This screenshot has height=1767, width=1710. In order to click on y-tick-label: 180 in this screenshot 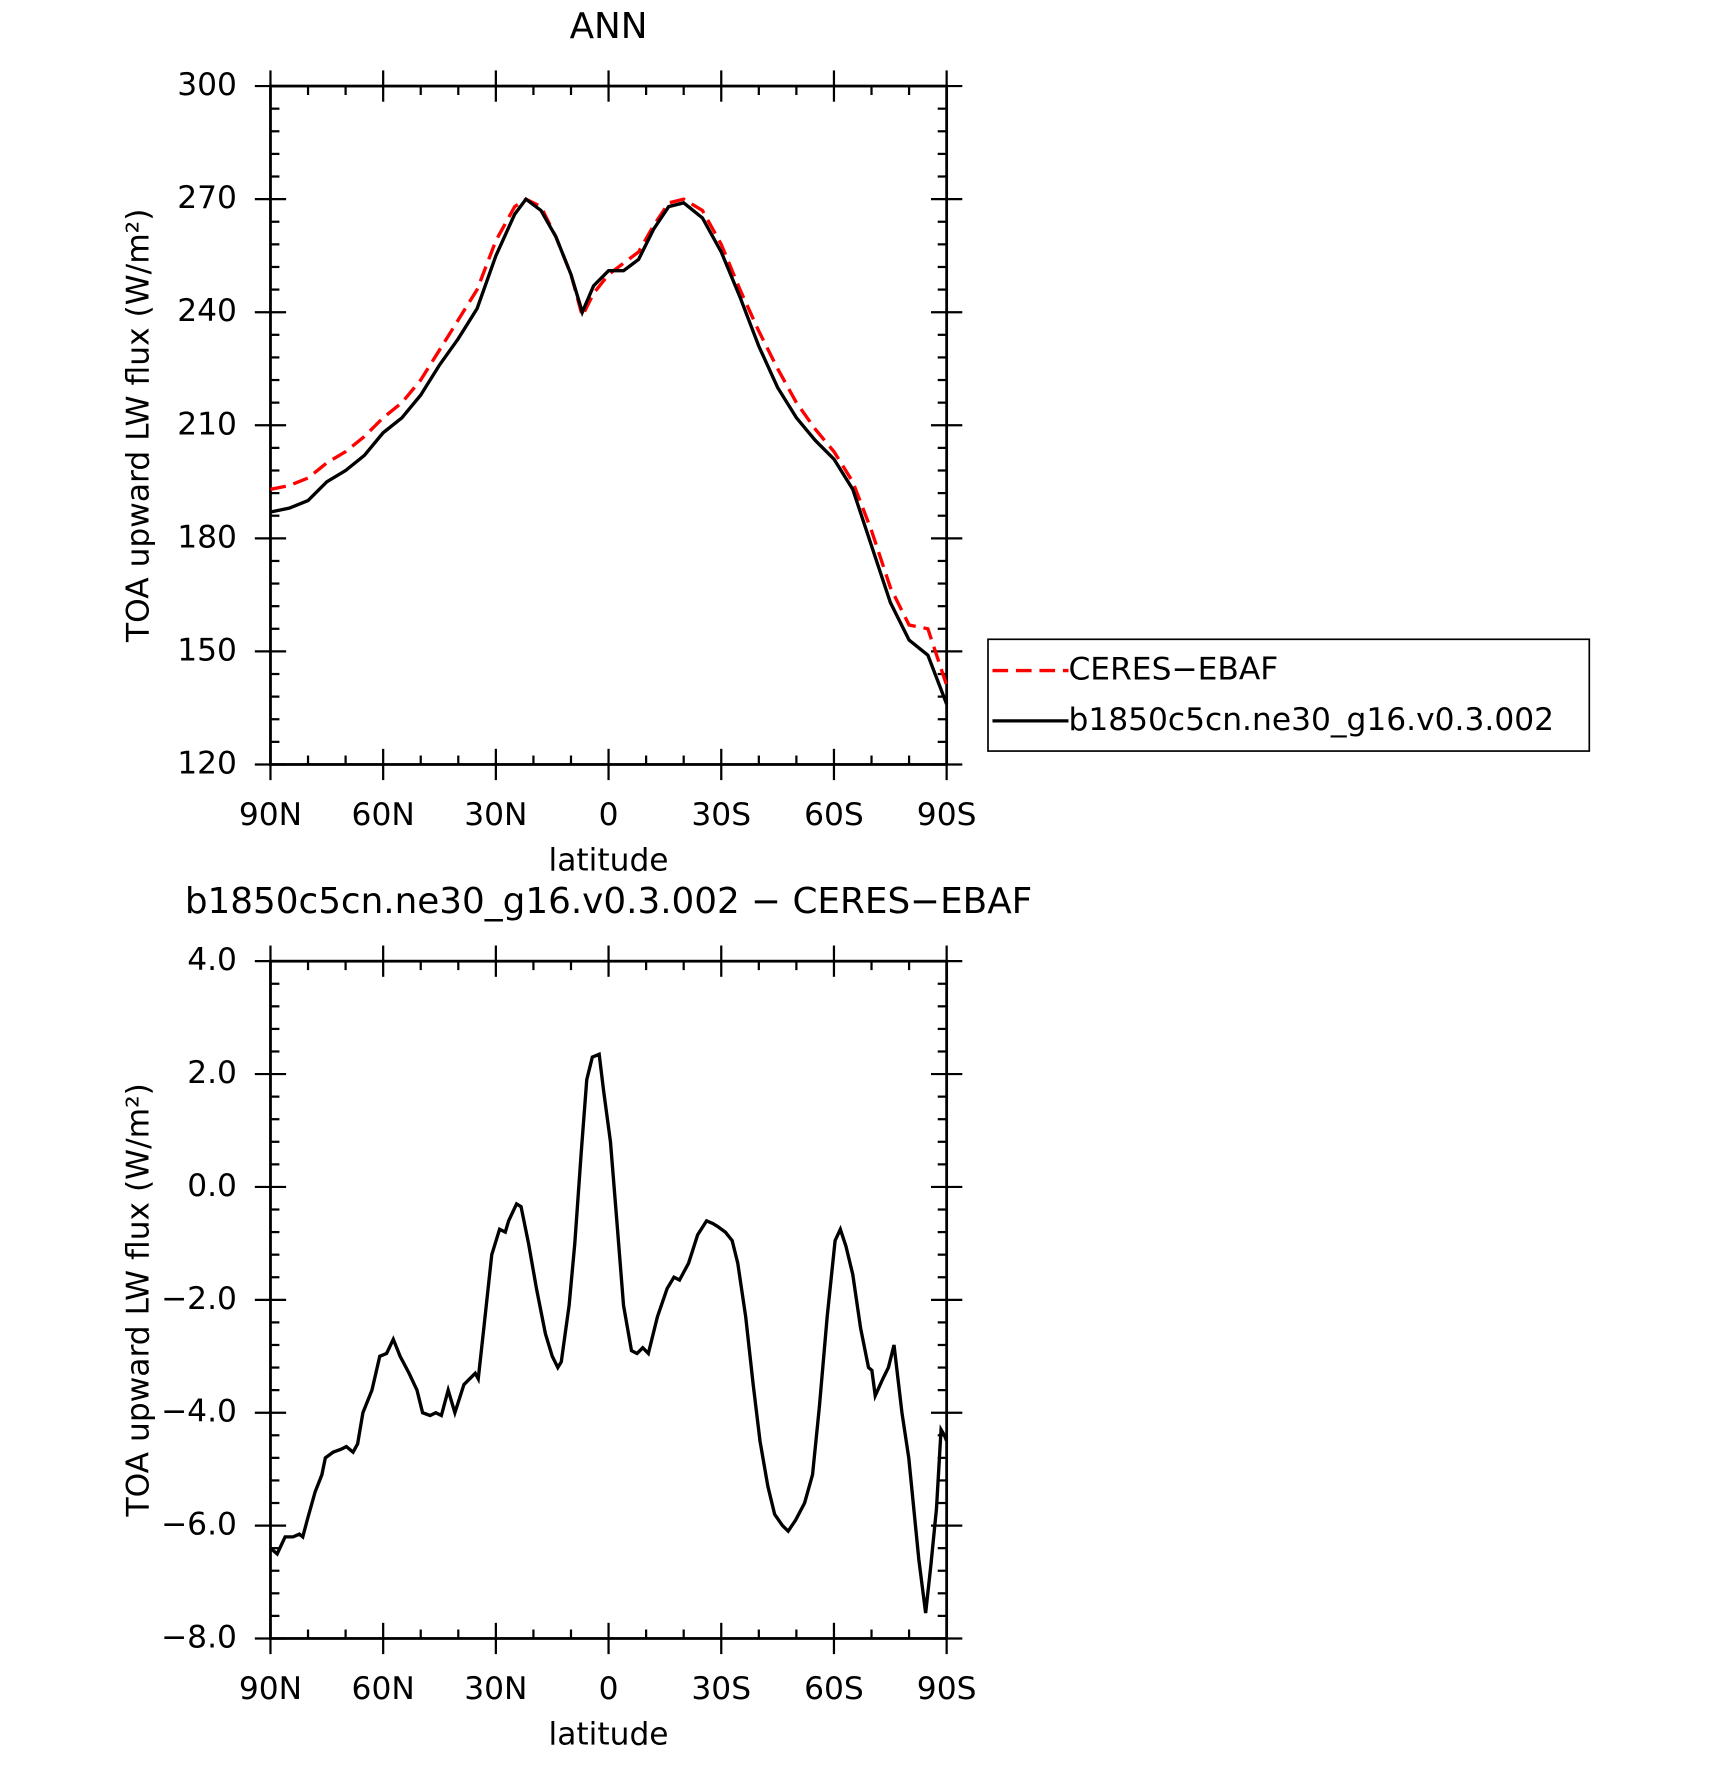, I will do `click(207, 537)`.